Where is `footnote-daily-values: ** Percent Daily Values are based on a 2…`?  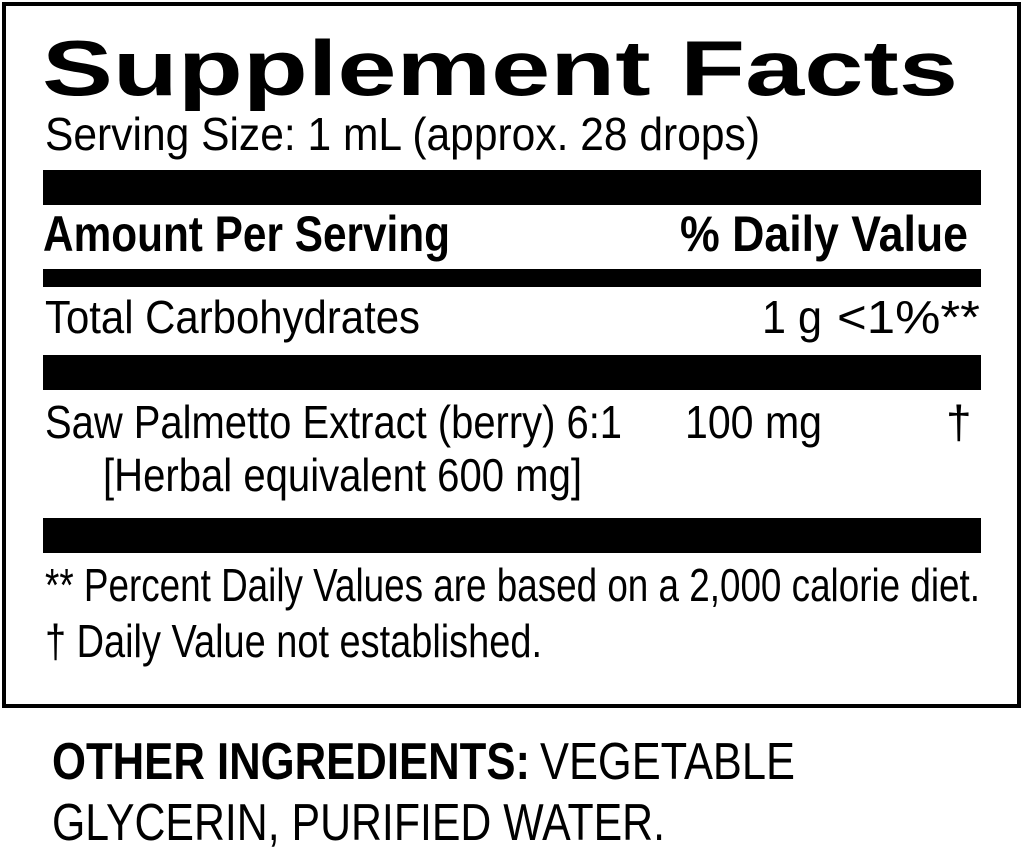 footnote-daily-values: ** Percent Daily Values are based on a 2… is located at coordinates (513, 585).